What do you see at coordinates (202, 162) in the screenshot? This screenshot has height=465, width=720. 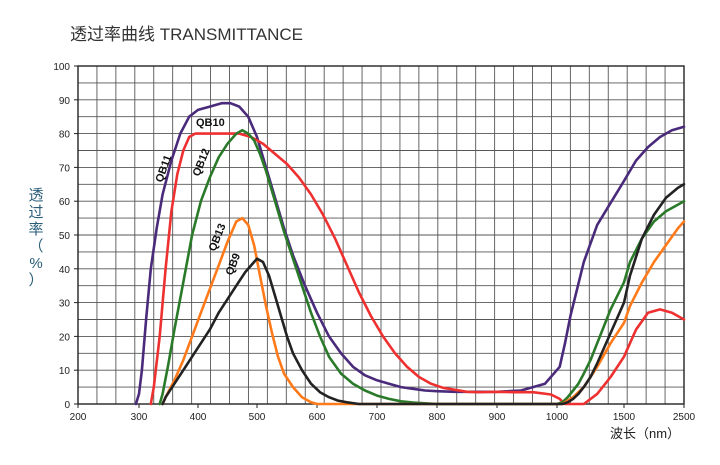 I see `annotation-qb12: QB12` at bounding box center [202, 162].